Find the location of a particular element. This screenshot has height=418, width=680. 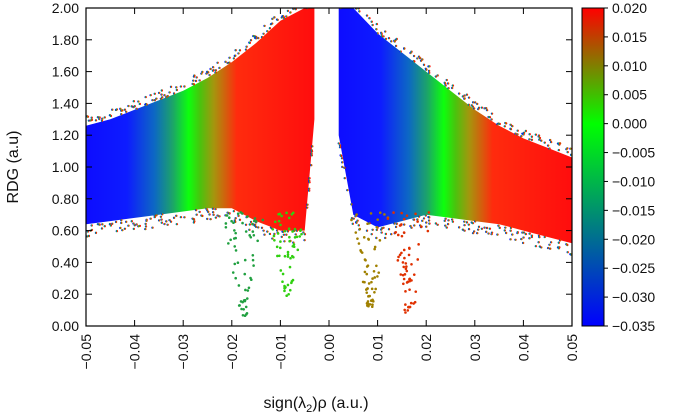

x-tick-label: −0.04 is located at coordinates (135, 352).